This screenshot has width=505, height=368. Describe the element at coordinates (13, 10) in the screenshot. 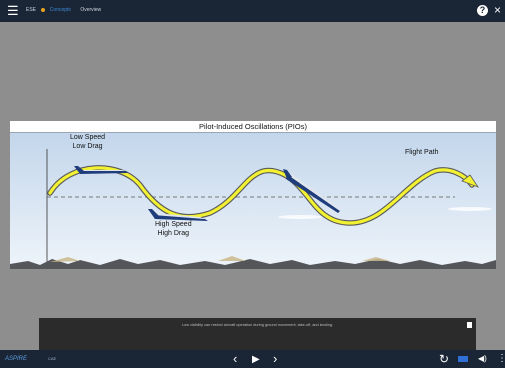

I see `hamburger-icon: ☰` at that location.